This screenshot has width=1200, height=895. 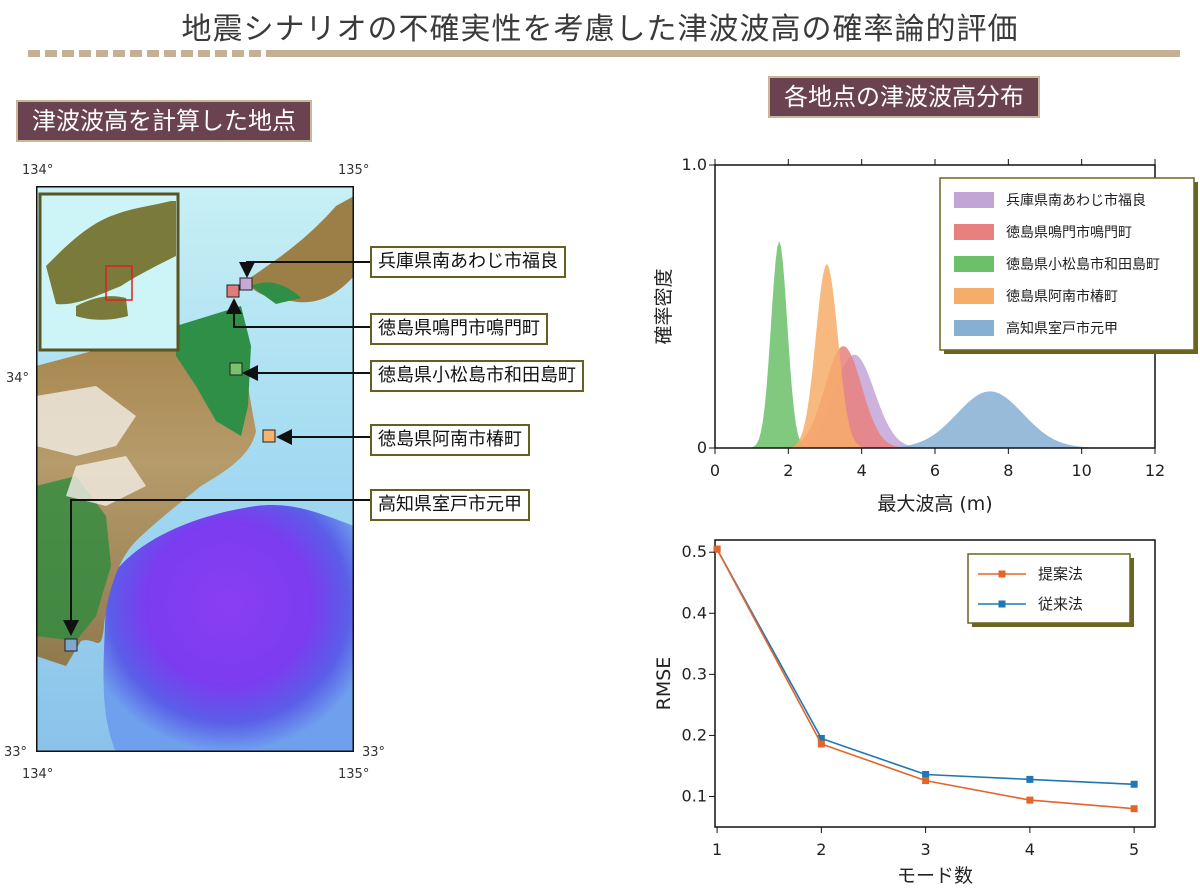 I want to click on lat-label-bottom-left: 33°, so click(x=15, y=752).